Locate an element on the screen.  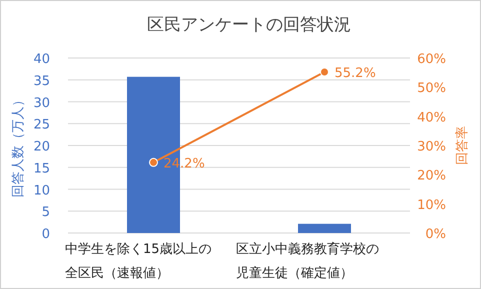
x-tick-label: 中学生を除く15歳以上の全区民（速報値） is located at coordinates (139, 262).